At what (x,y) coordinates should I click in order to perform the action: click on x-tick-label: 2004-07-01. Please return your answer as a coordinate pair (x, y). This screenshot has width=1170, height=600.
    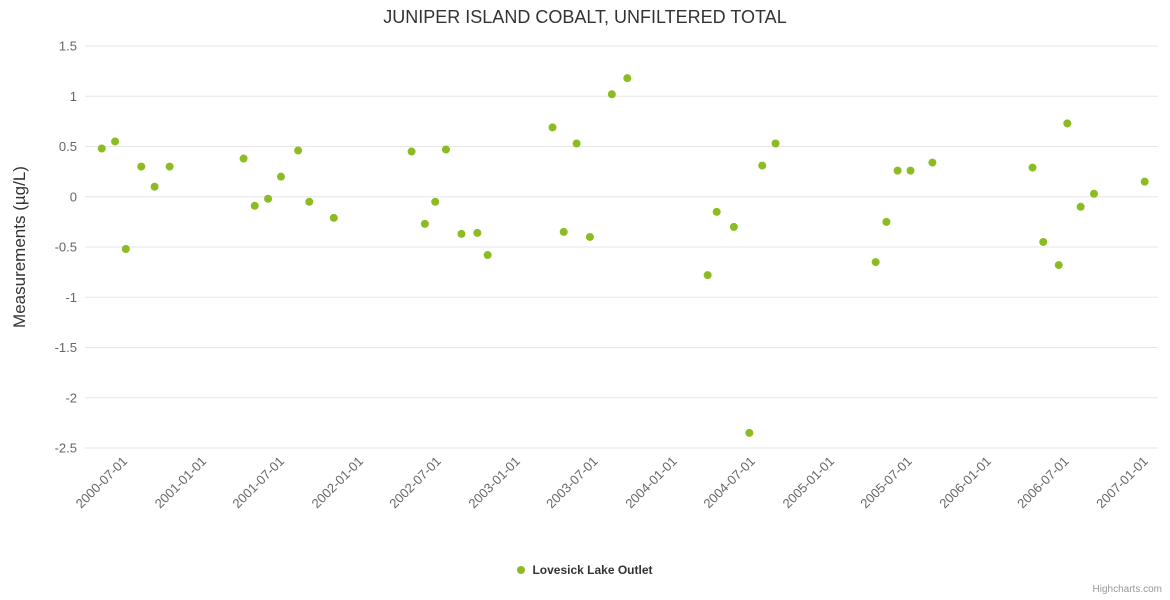
    Looking at the image, I should click on (729, 483).